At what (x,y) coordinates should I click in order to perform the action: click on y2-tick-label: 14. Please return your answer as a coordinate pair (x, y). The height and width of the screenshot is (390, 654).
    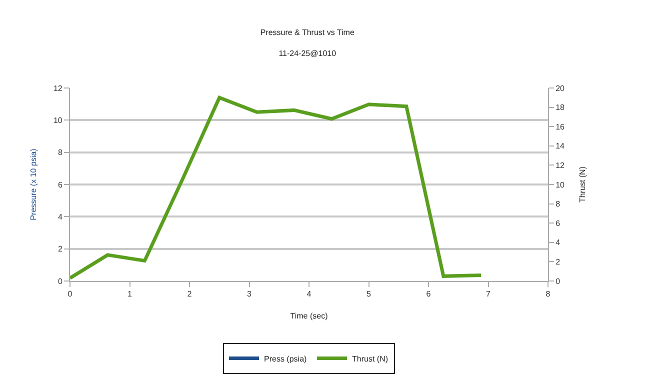
    Looking at the image, I should click on (561, 146).